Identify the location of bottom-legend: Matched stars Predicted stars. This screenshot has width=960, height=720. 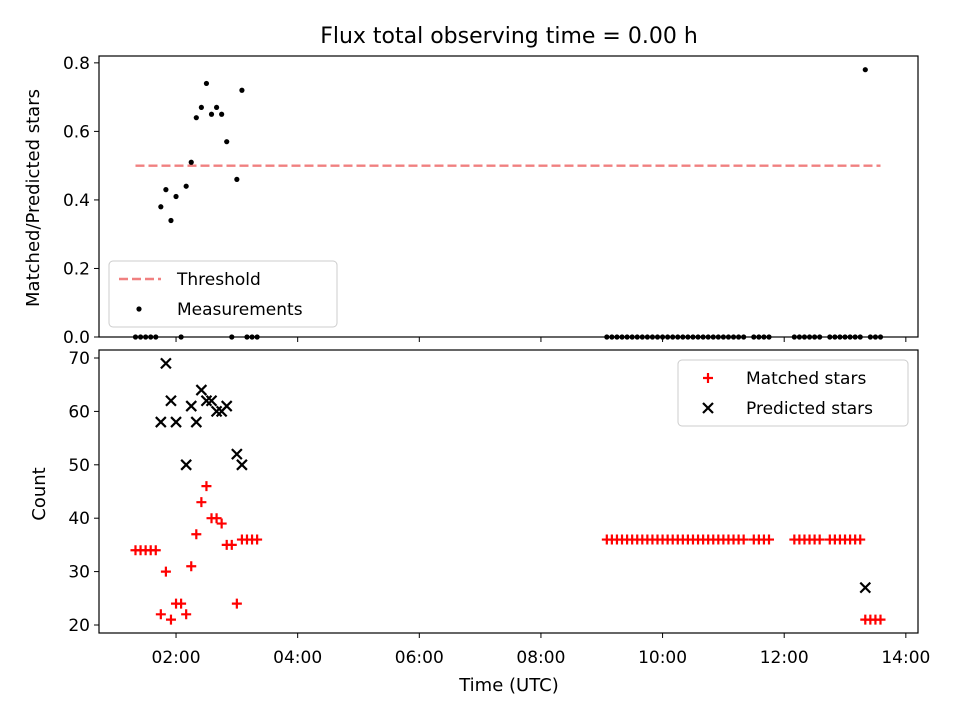
(793, 393).